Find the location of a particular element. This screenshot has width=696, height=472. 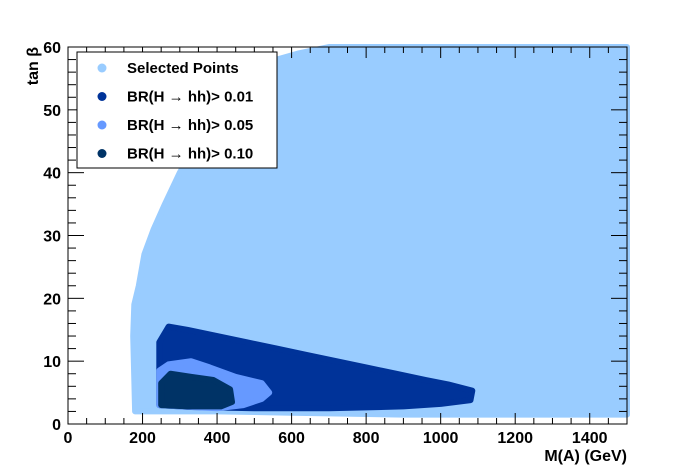

legend-label-3: BR(H → hh)> 0.10 is located at coordinates (190, 154).